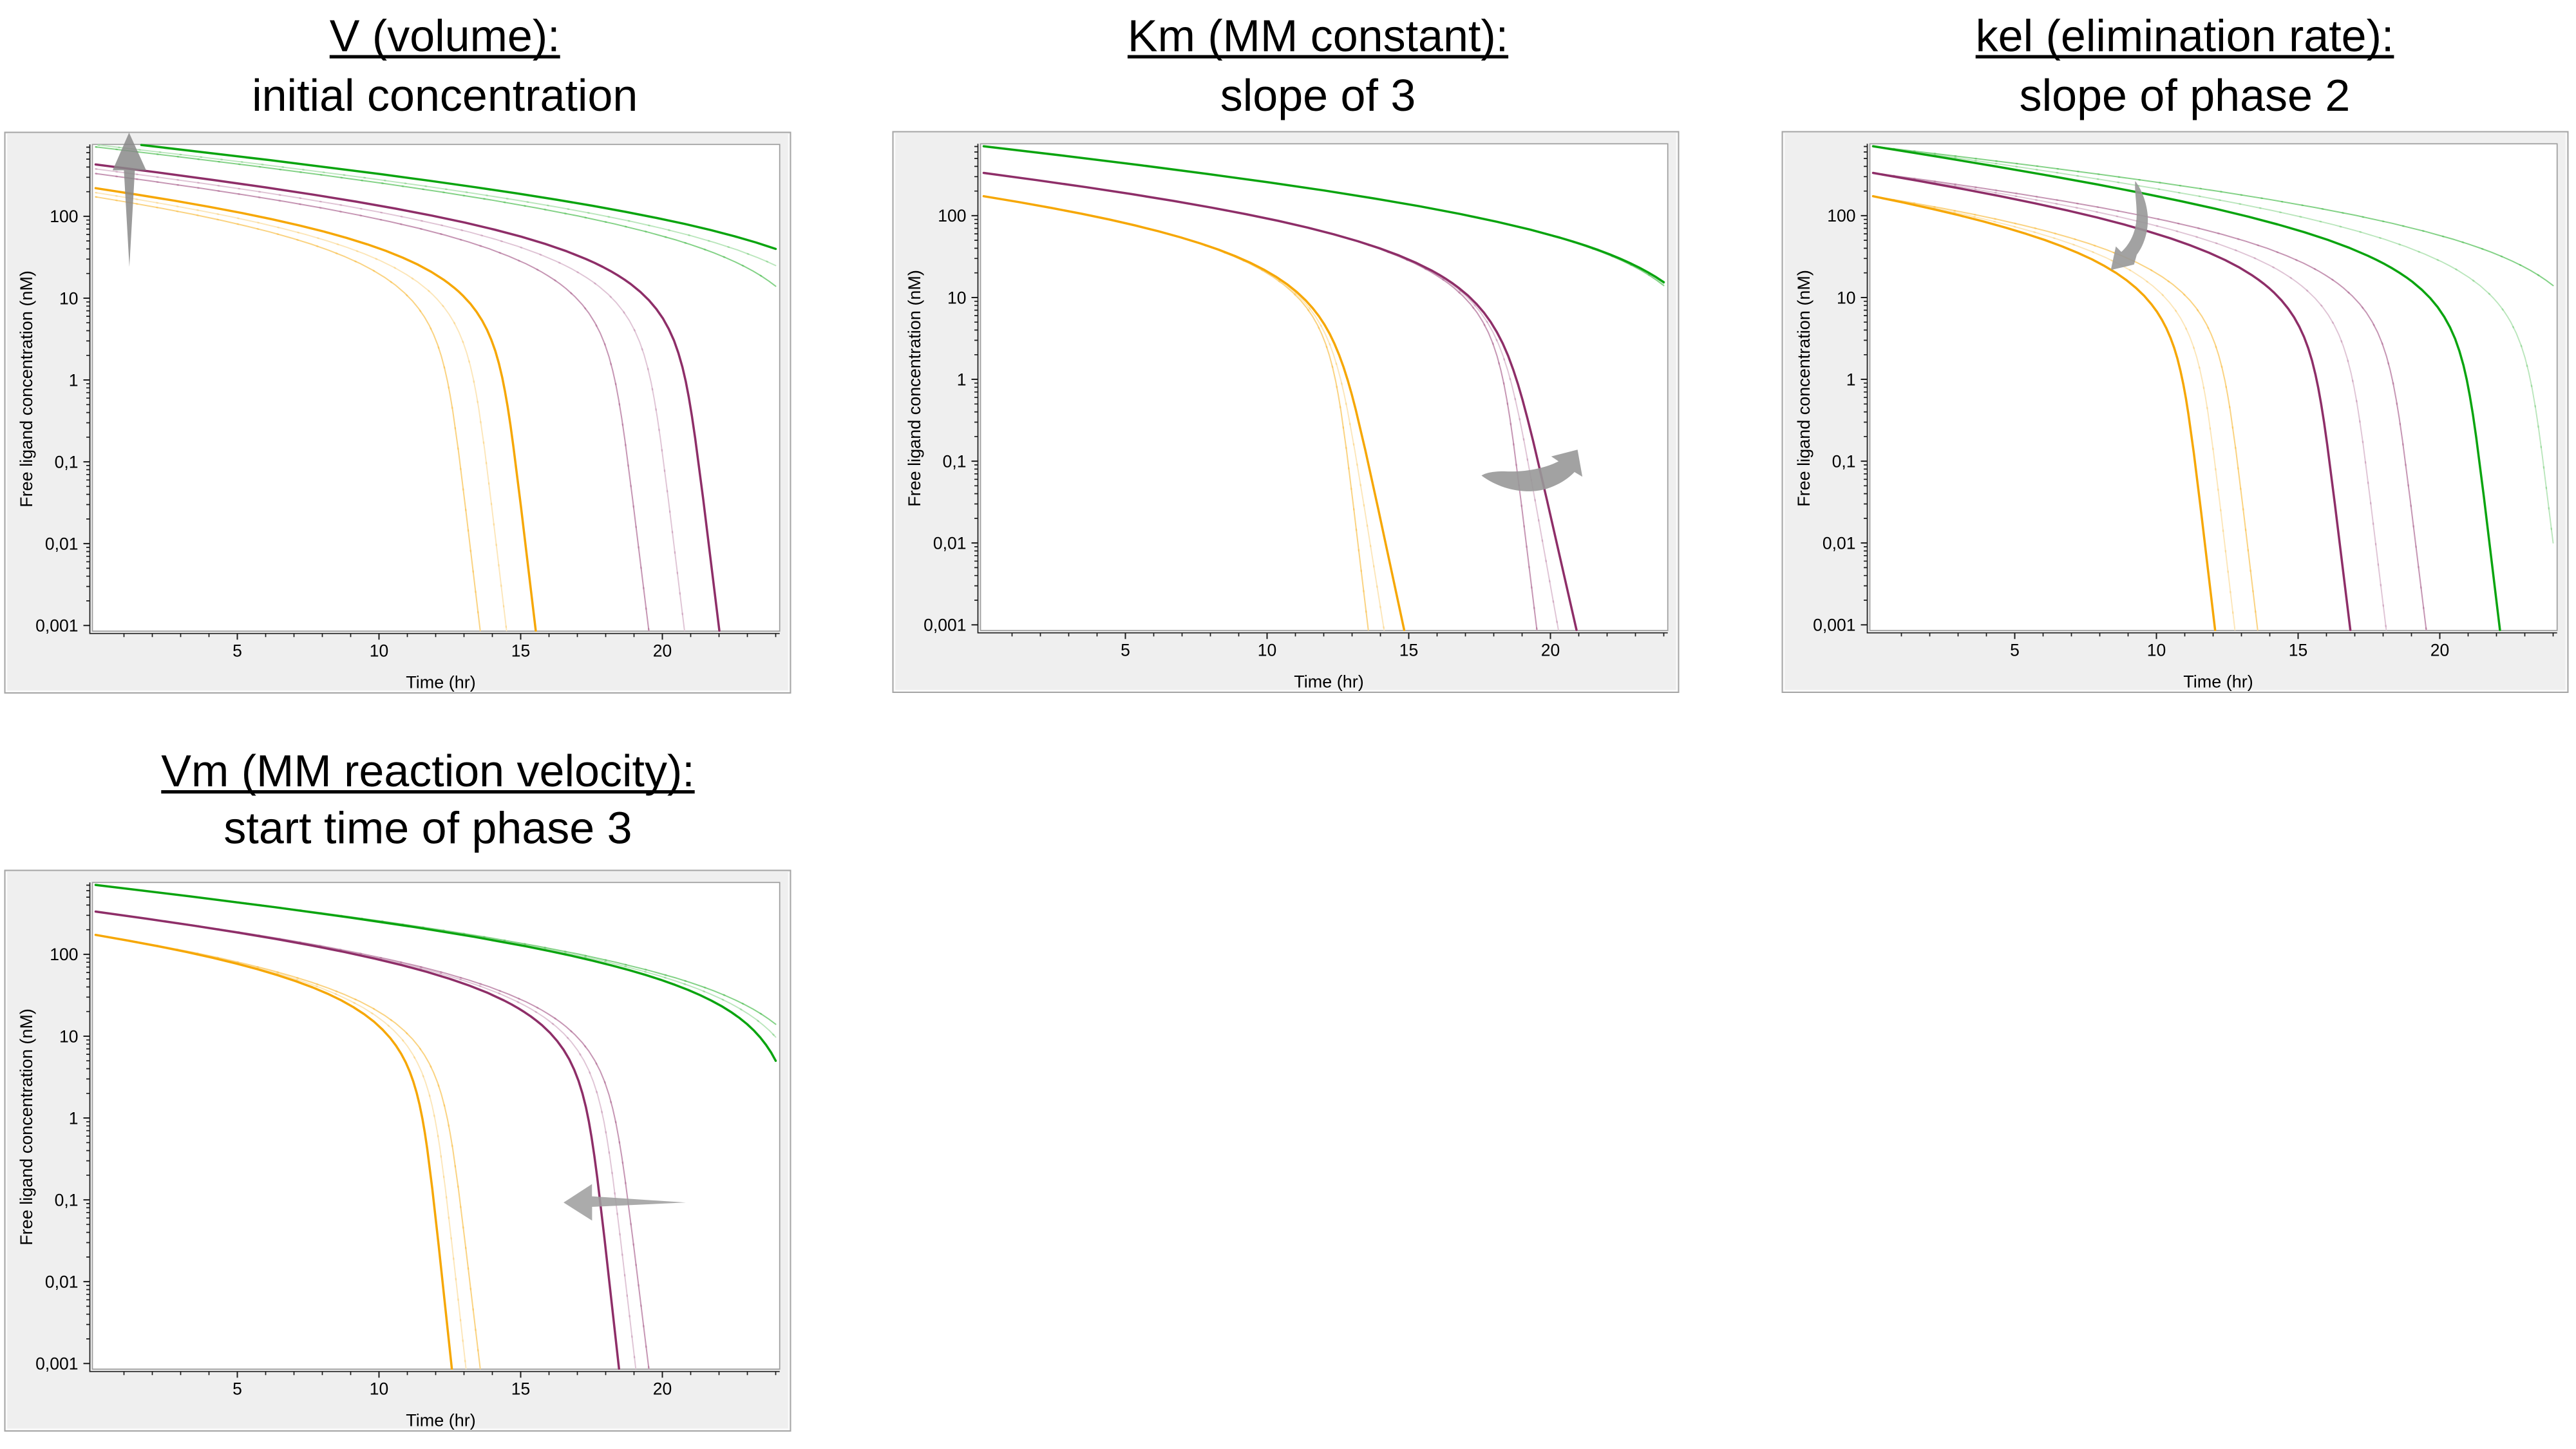 The height and width of the screenshot is (1449, 2576). I want to click on svg-text: initial concentration, so click(445, 95).